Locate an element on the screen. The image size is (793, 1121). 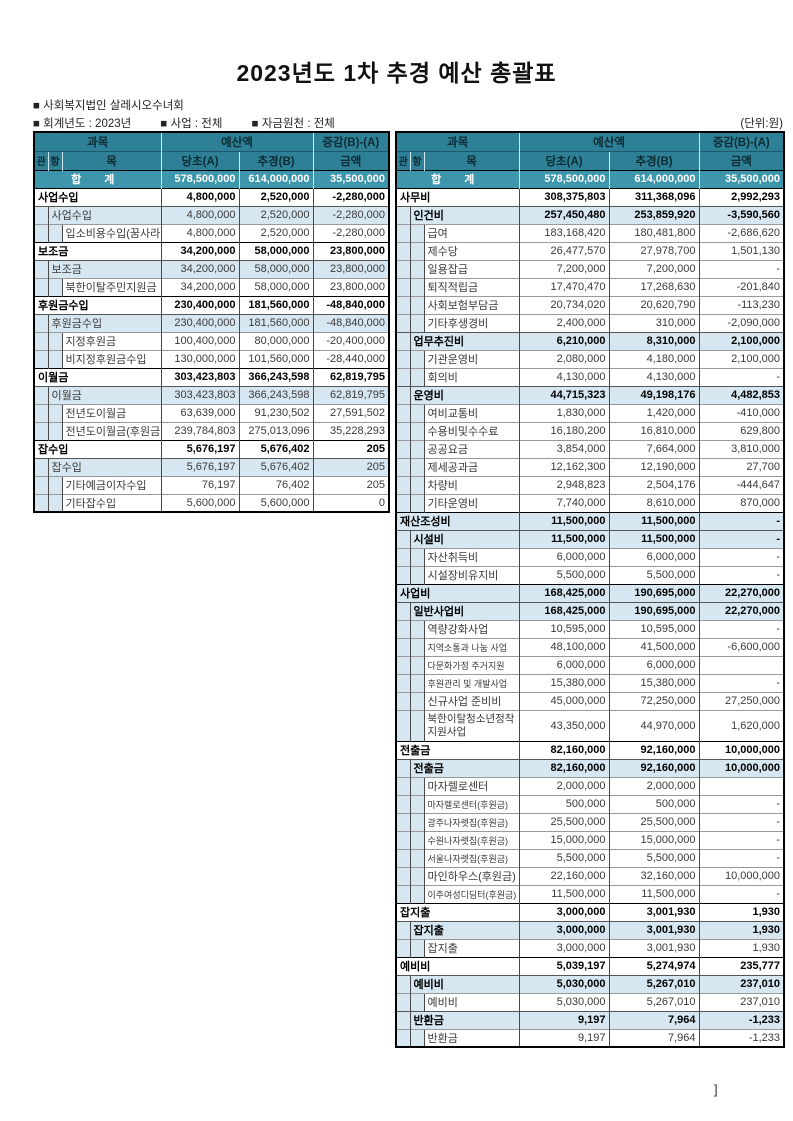
amount-cell: 366,243,598 is located at coordinates (276, 376).